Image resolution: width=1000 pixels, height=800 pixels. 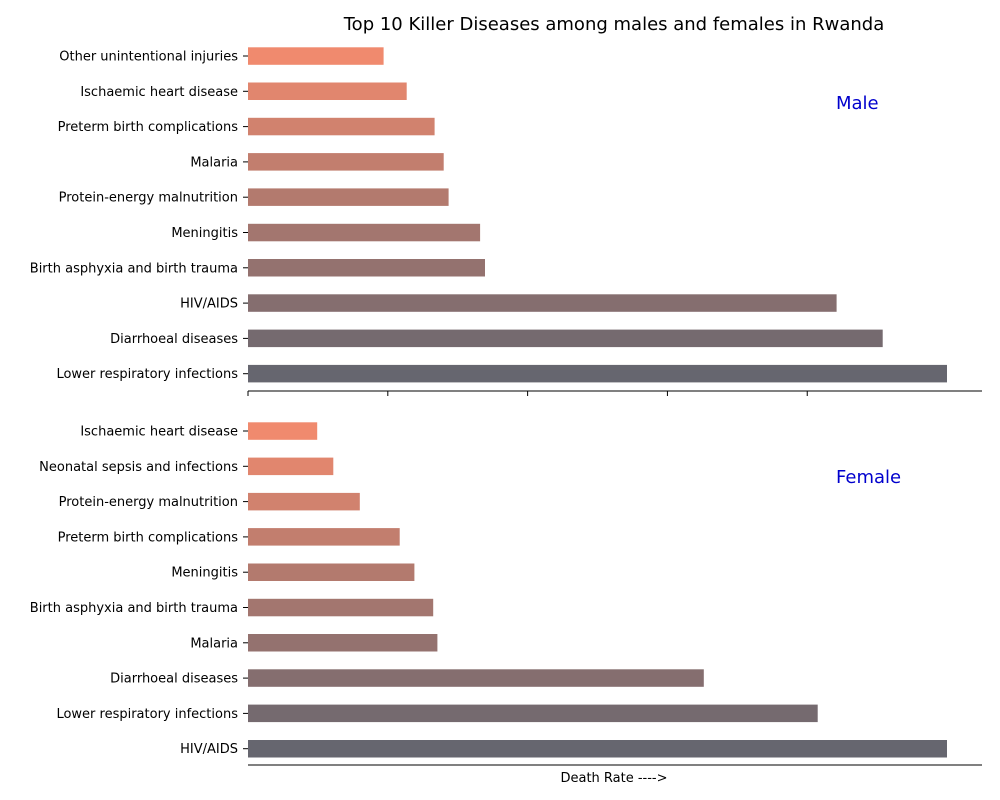 What do you see at coordinates (868, 477) in the screenshot?
I see `panel-label: Female` at bounding box center [868, 477].